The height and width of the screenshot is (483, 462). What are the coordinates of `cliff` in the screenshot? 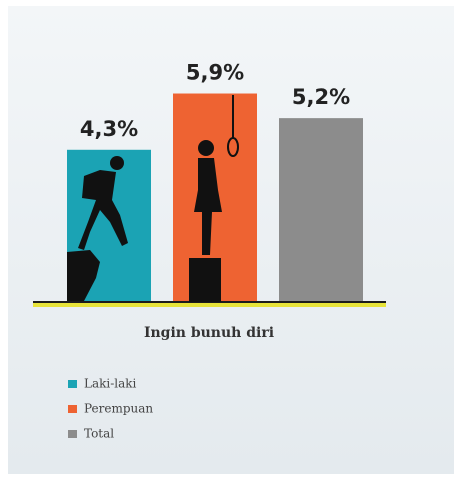 It's located at (83, 275).